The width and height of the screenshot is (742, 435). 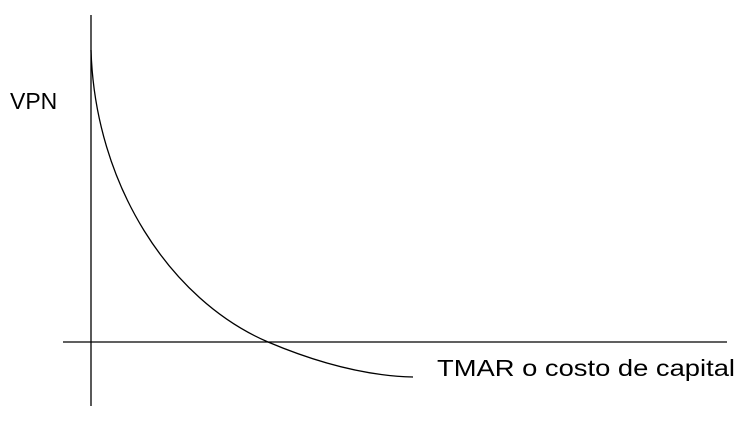 I want to click on x-axis-label: TMAR o costo de capital, so click(x=586, y=368).